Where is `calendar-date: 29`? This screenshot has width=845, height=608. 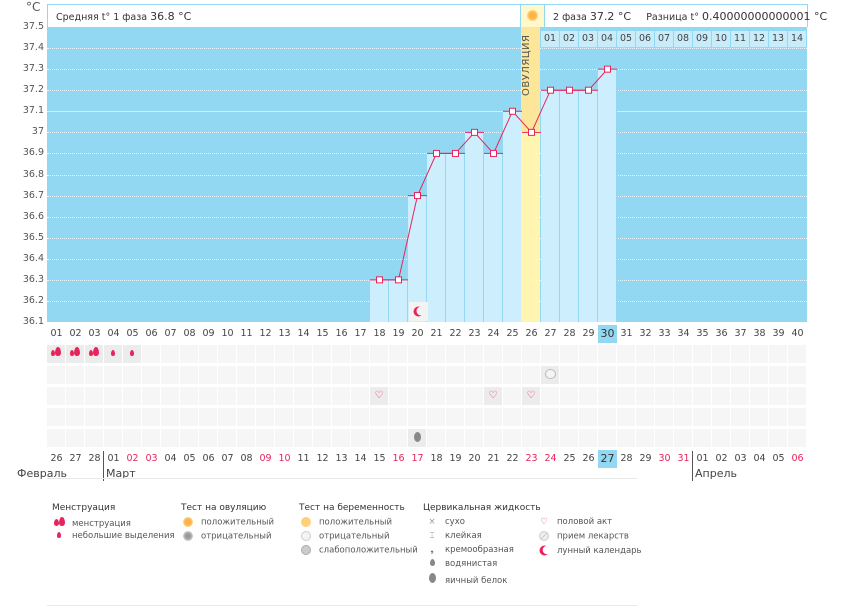 calendar-date: 29 is located at coordinates (645, 458).